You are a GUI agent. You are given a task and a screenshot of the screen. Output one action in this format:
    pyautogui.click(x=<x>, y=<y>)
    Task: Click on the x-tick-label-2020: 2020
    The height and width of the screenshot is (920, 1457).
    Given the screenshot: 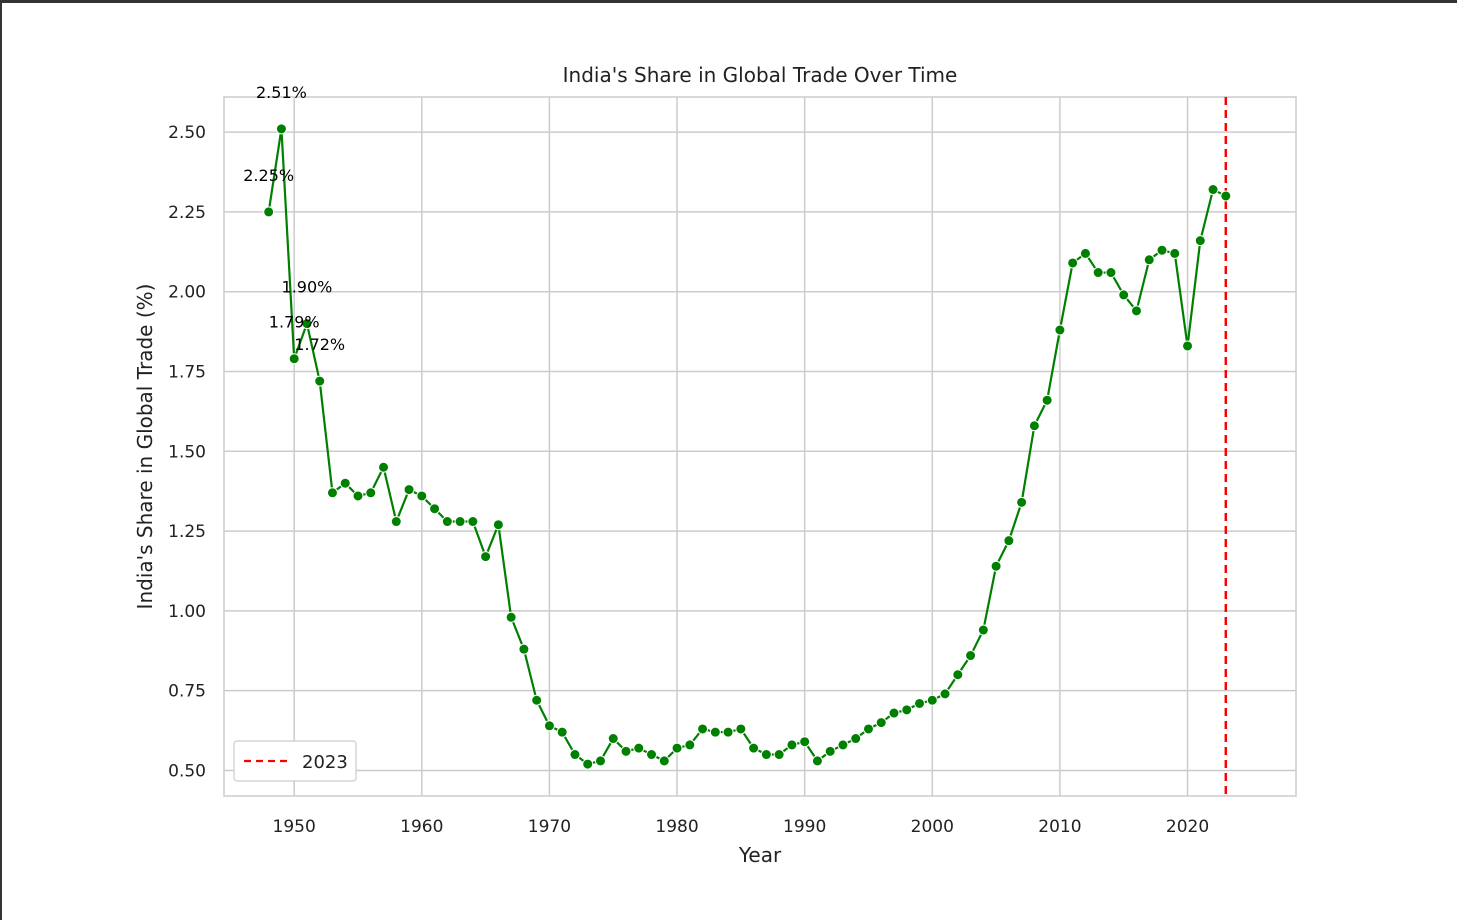 What is the action you would take?
    pyautogui.click(x=1187, y=827)
    